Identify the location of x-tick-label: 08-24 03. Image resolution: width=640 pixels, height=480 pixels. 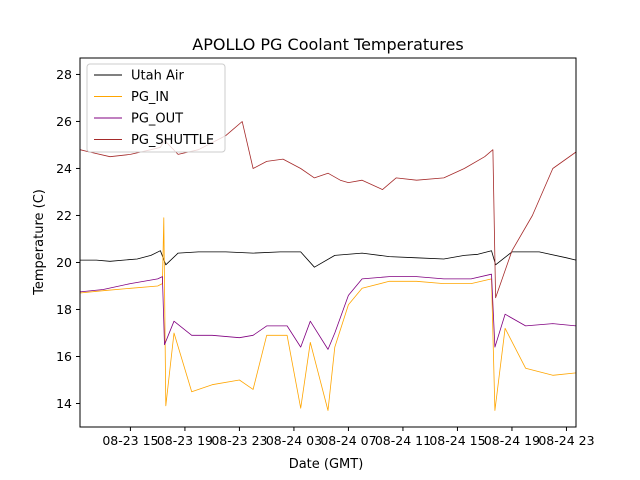
(294, 440).